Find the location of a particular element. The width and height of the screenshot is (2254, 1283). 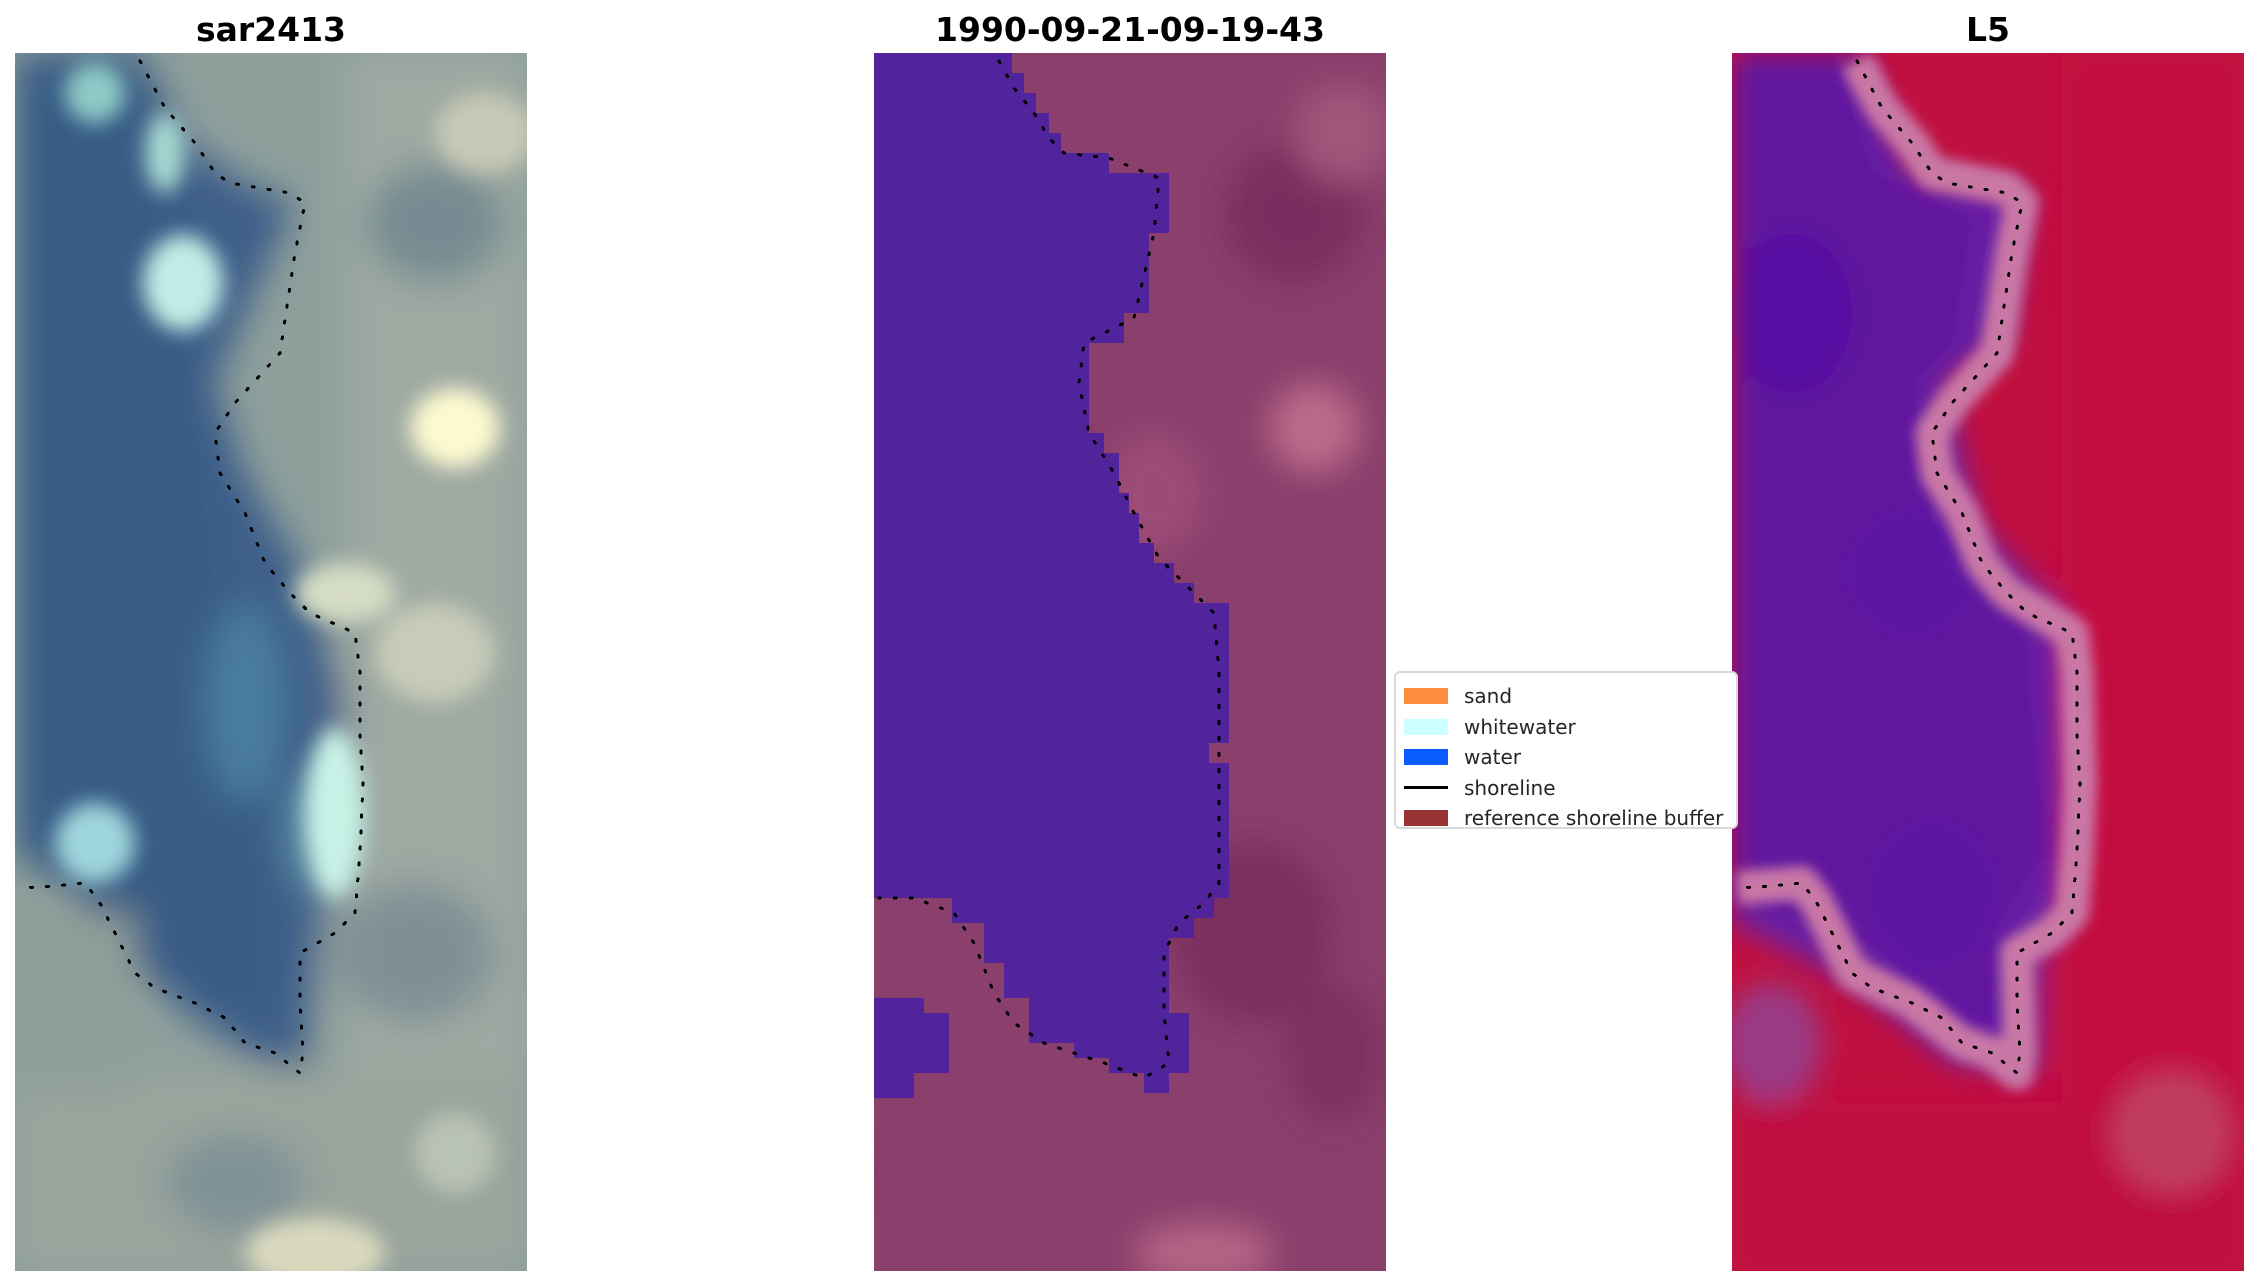

legend-item-shoreline: shoreline is located at coordinates (1566, 788).